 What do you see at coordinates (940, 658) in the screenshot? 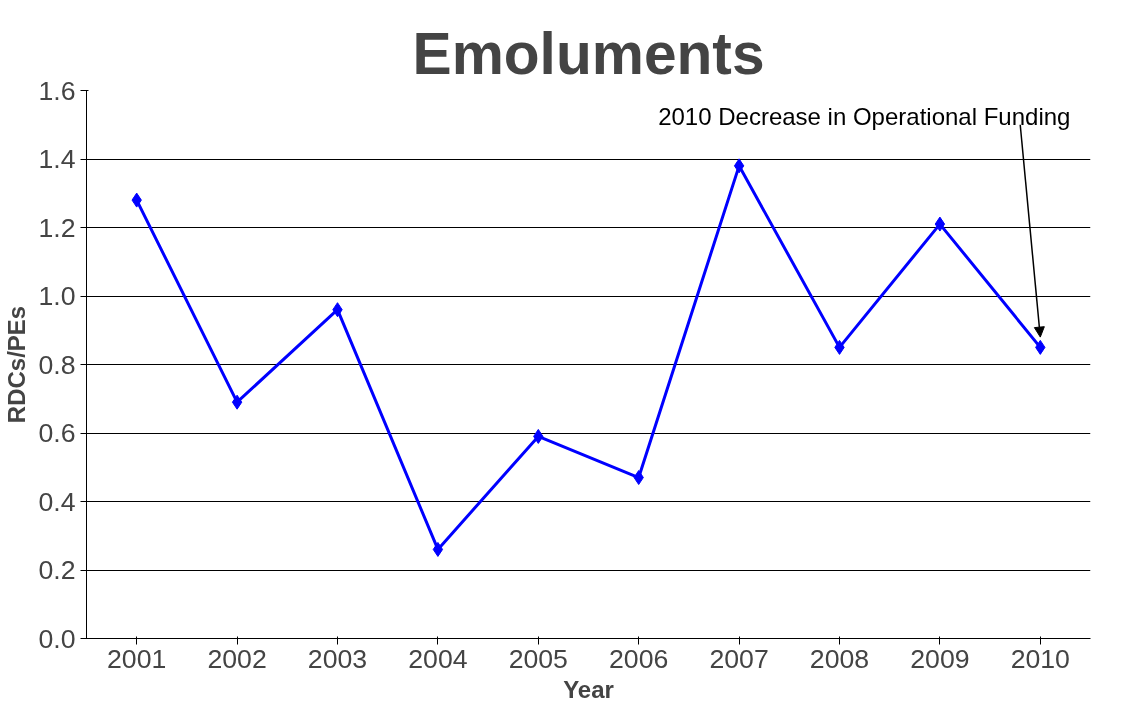
I see `x-tick-label: 2009` at bounding box center [940, 658].